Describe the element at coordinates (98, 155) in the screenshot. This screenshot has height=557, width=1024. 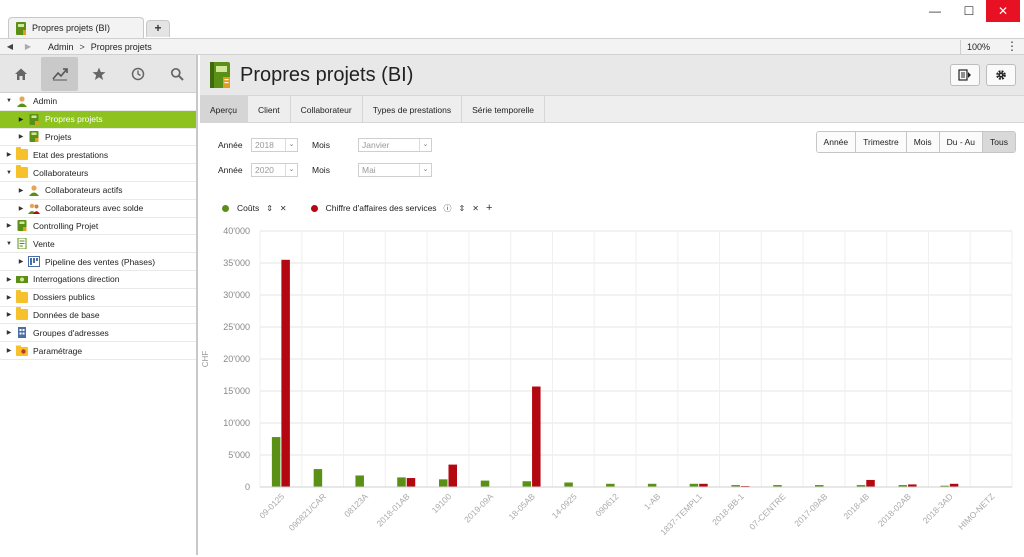
I see `sidebar-item-etat-des-prestations: ▶ Etat des prestations` at that location.